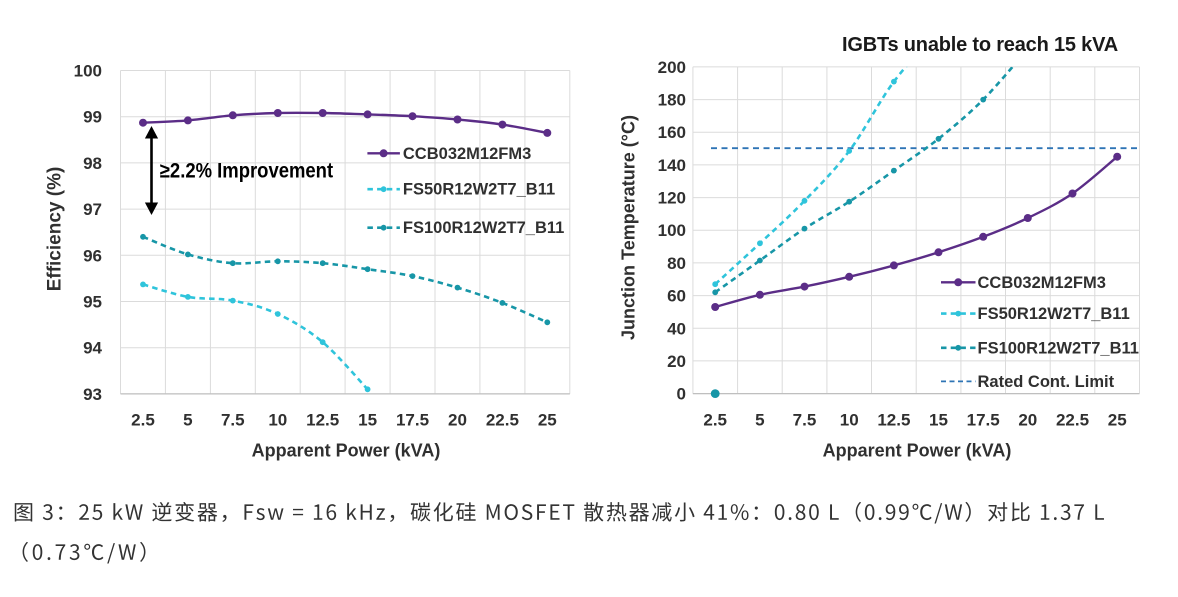 The image size is (1178, 597). I want to click on svg-text: 60, so click(676, 296).